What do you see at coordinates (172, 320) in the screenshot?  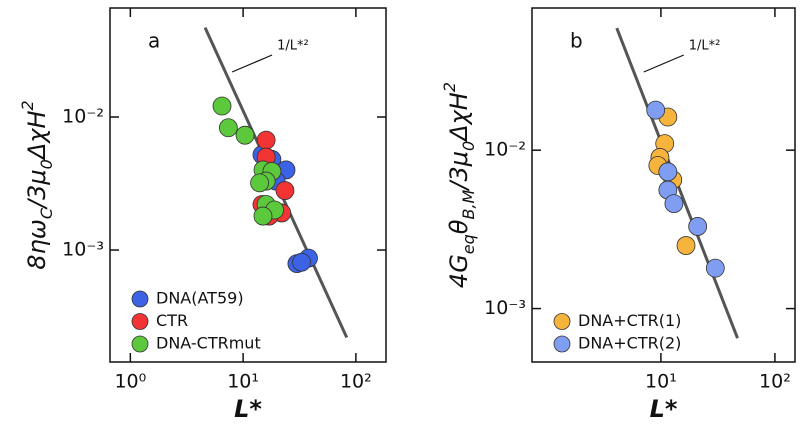 I see `legend-label: CTR` at bounding box center [172, 320].